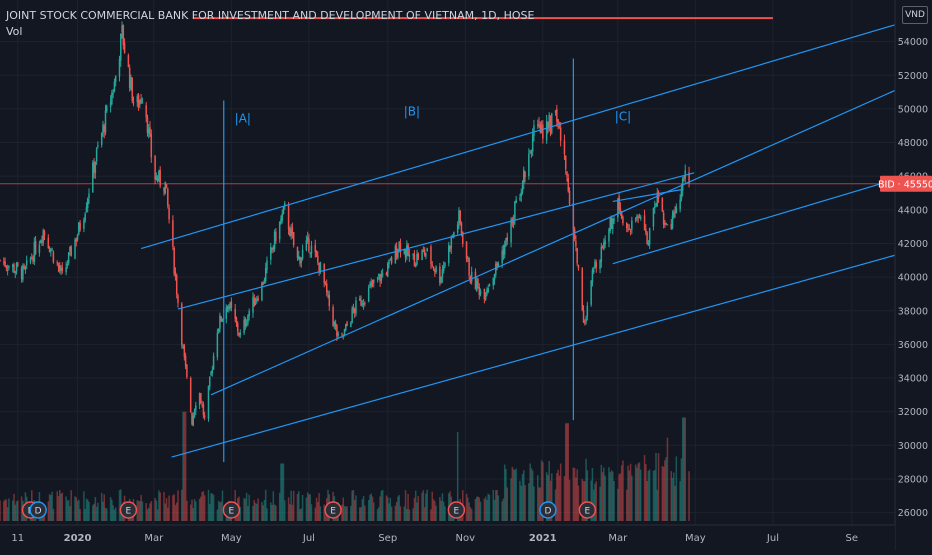 The height and width of the screenshot is (555, 932). Describe the element at coordinates (915, 15) in the screenshot. I see `currency-button: VND` at that location.